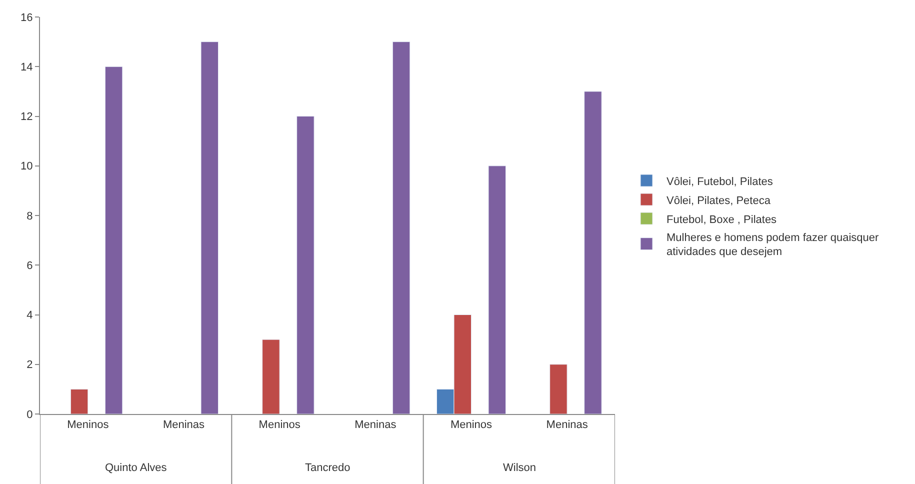 This screenshot has height=484, width=915. I want to click on y-tick-label: 8, so click(29, 216).